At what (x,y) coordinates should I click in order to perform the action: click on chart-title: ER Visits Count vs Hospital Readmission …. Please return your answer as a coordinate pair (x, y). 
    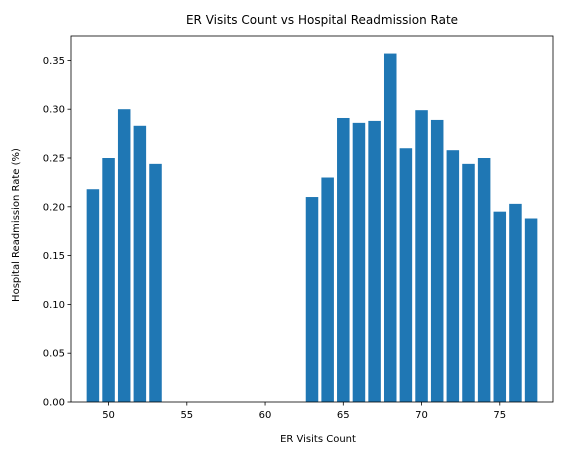
    Looking at the image, I should click on (322, 20).